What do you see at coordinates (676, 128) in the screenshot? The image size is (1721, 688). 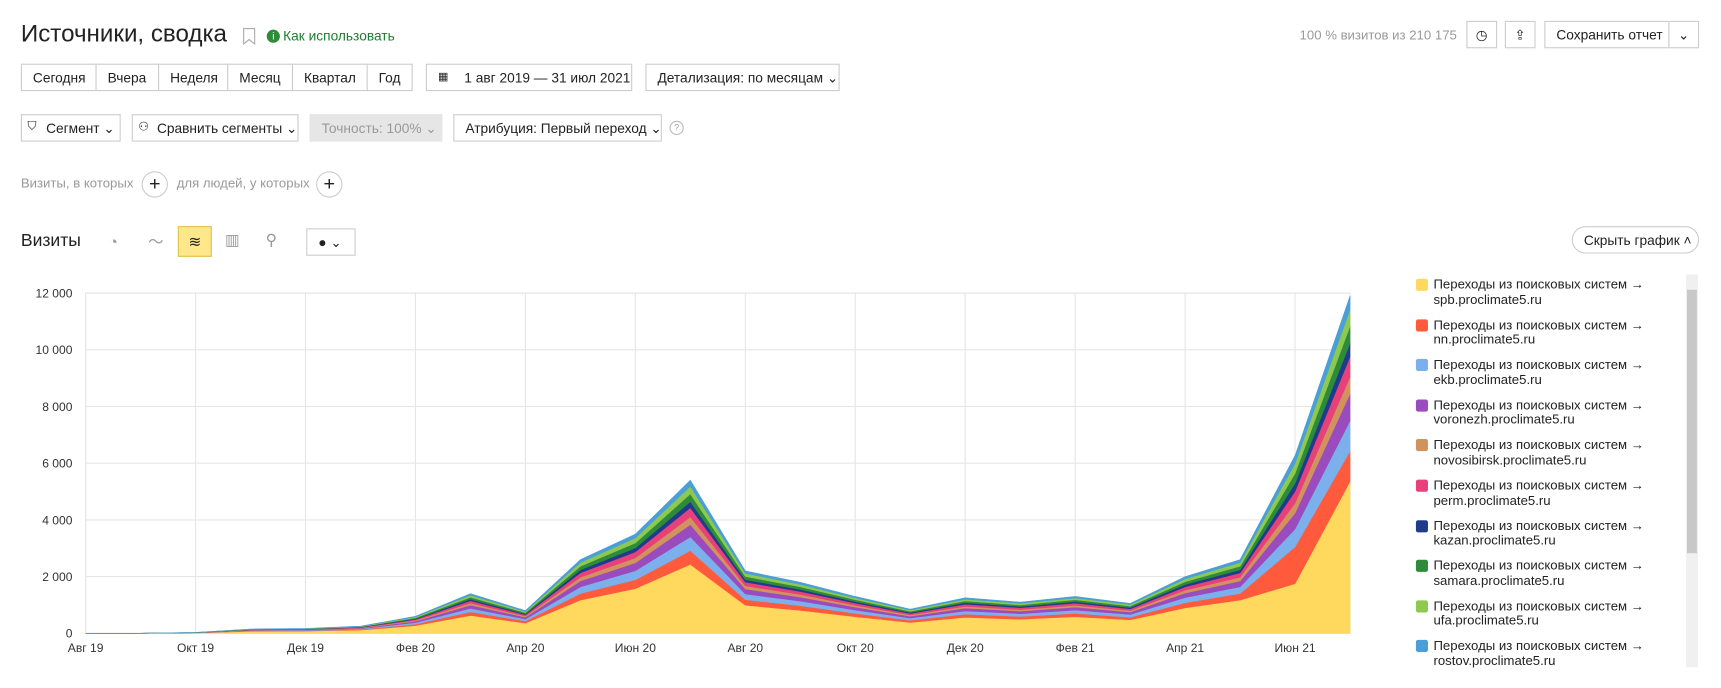 I see `help-icon: ?` at bounding box center [676, 128].